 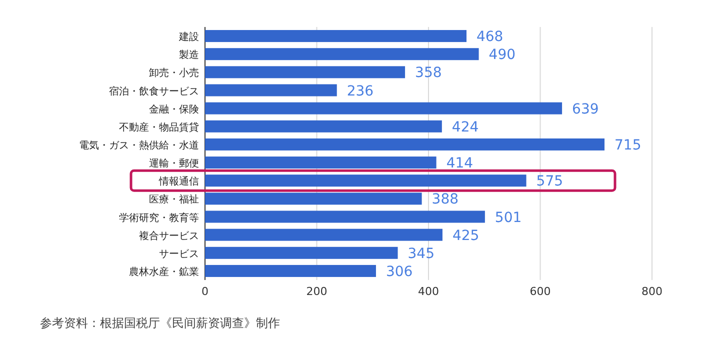 What do you see at coordinates (139, 145) in the screenshot?
I see `y-tick-label: 電気・ガス・熱供給・水道` at bounding box center [139, 145].